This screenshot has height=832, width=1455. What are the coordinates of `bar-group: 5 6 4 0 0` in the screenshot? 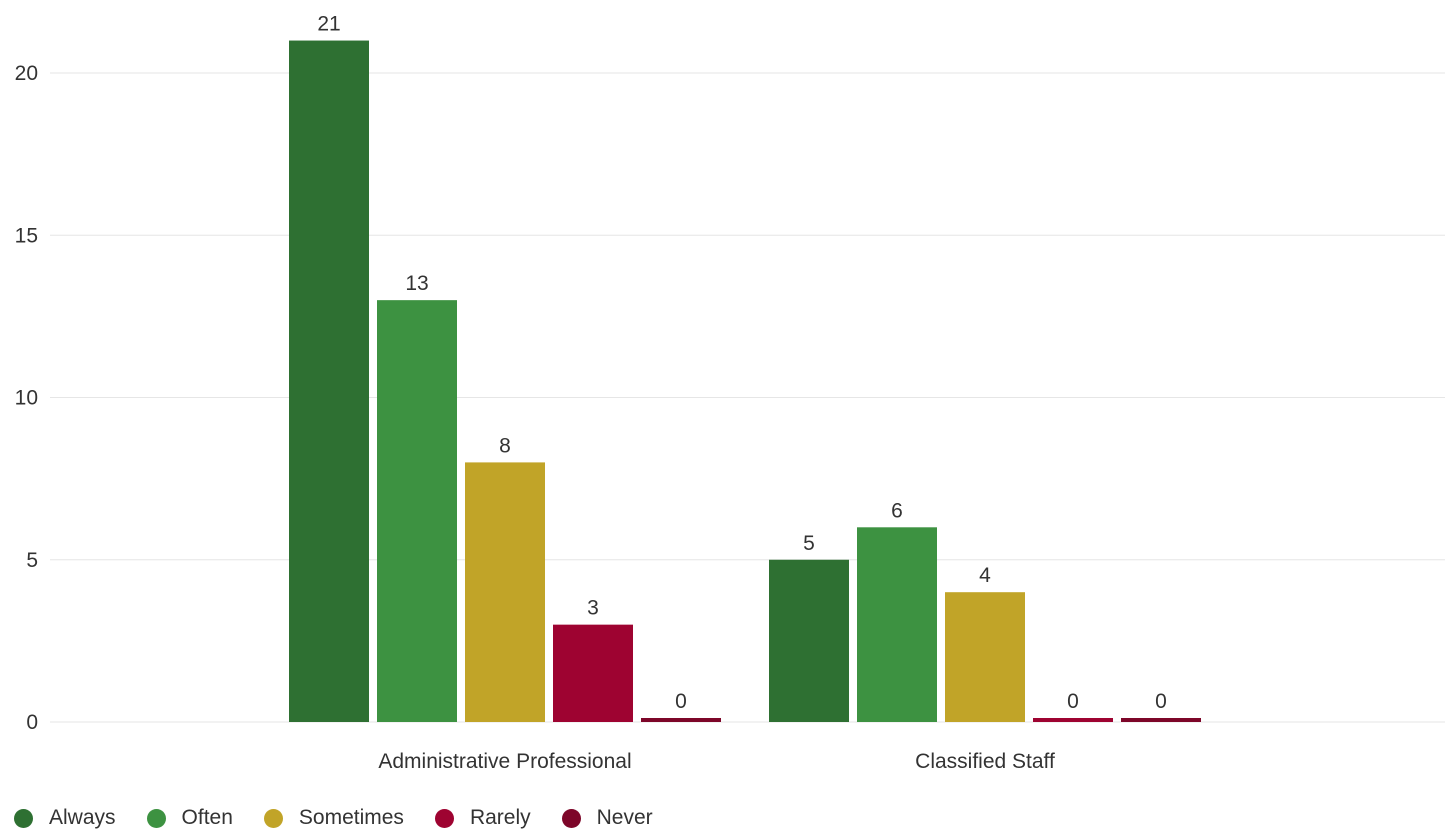 It's located at (985, 610).